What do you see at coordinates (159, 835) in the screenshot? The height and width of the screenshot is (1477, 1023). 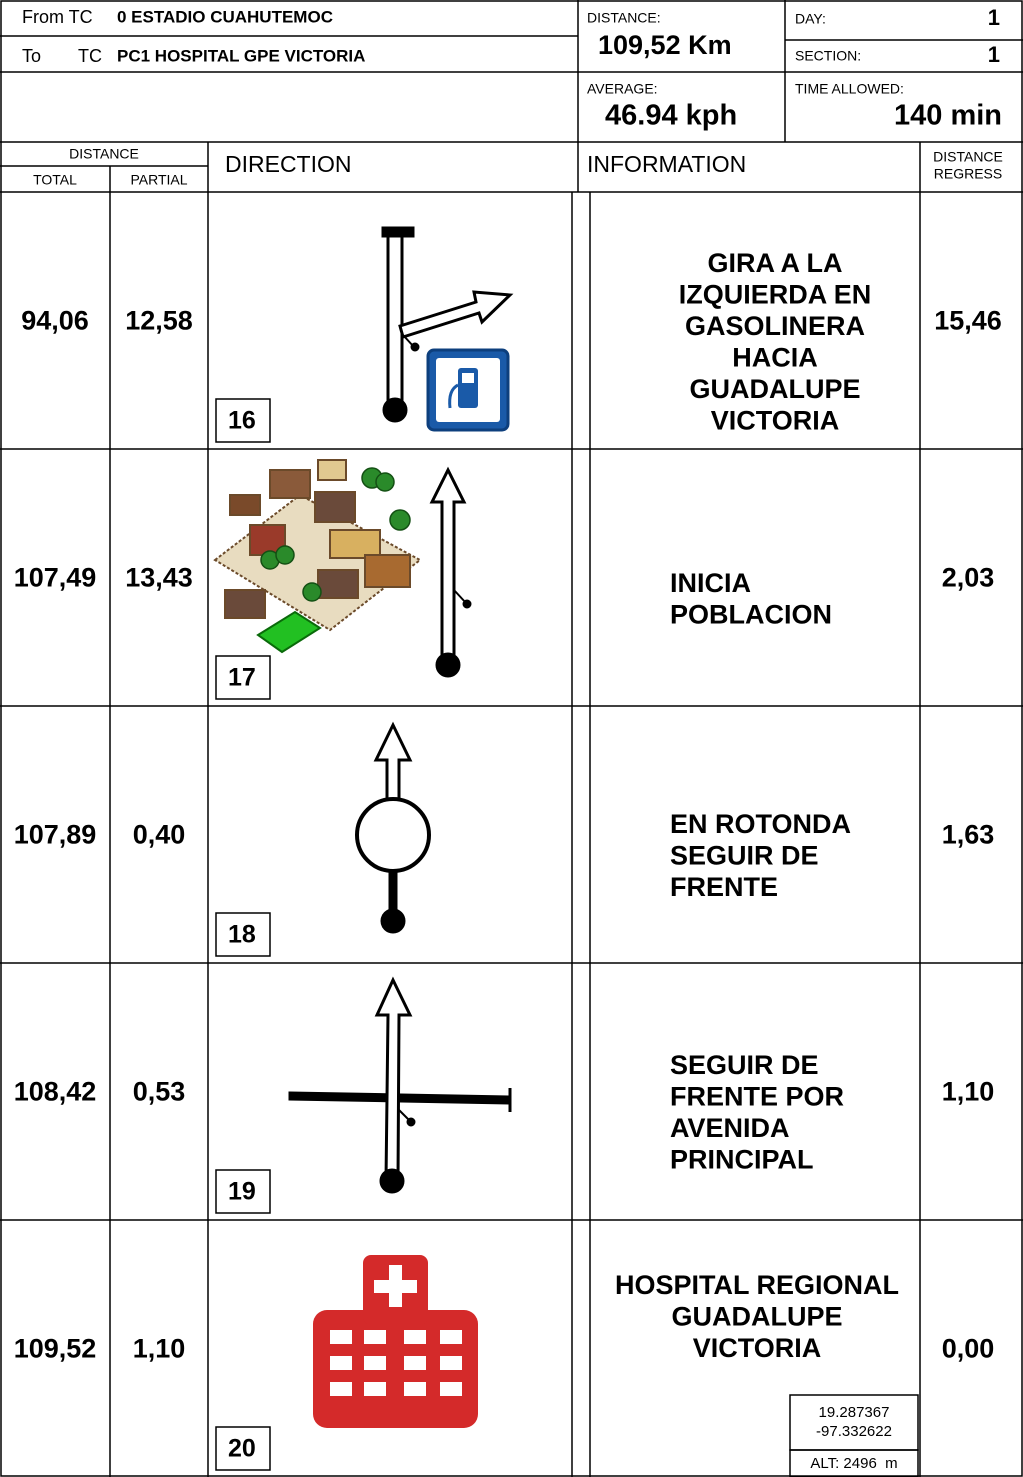 I see `partial-distance: 0,40` at bounding box center [159, 835].